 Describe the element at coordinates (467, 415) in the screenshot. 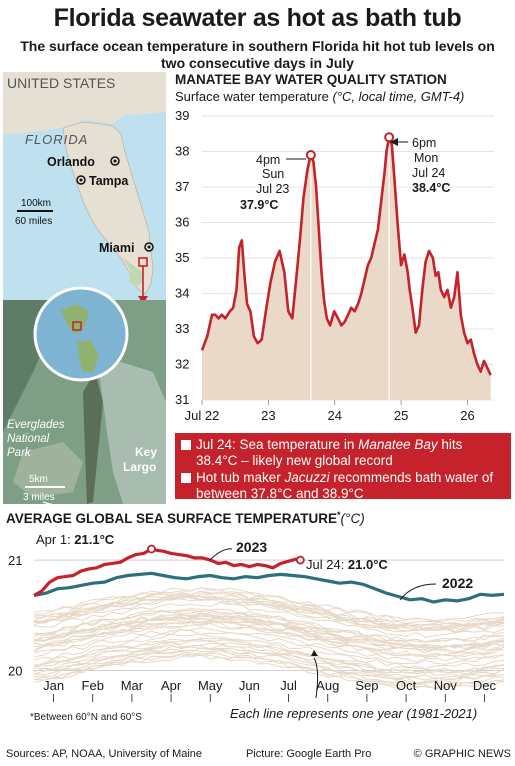

I see `x-tick-label: 26` at that location.